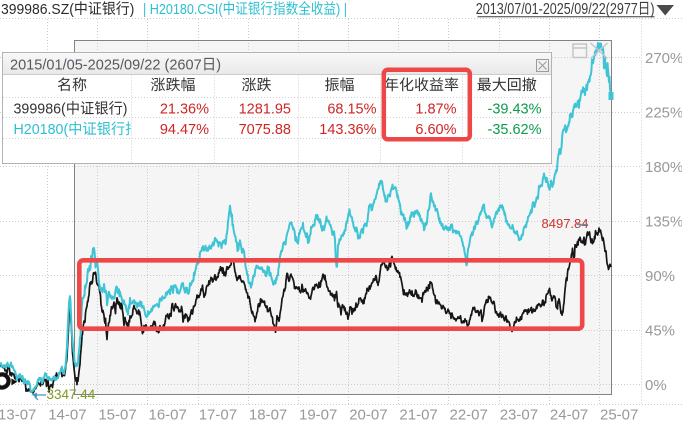  What do you see at coordinates (184, 130) in the screenshot?
I see `svg-text: 94.47%` at bounding box center [184, 130].